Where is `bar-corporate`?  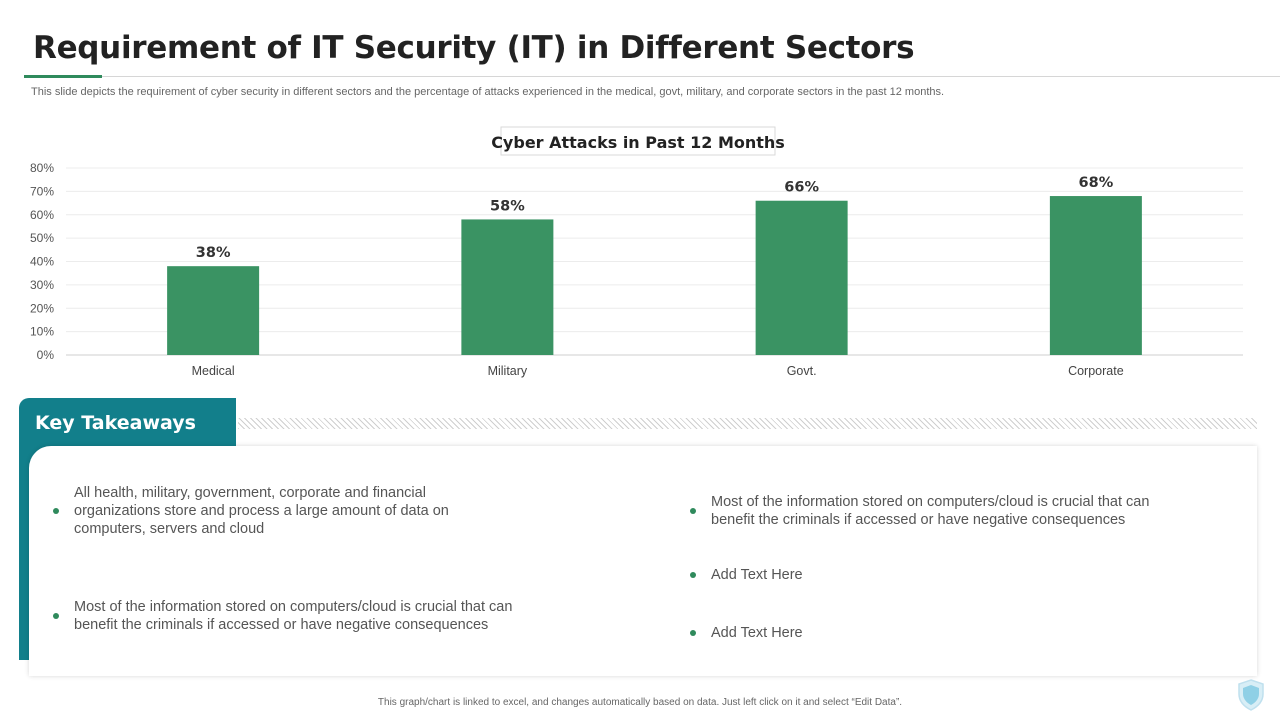
bar-corporate is located at coordinates (1095, 275).